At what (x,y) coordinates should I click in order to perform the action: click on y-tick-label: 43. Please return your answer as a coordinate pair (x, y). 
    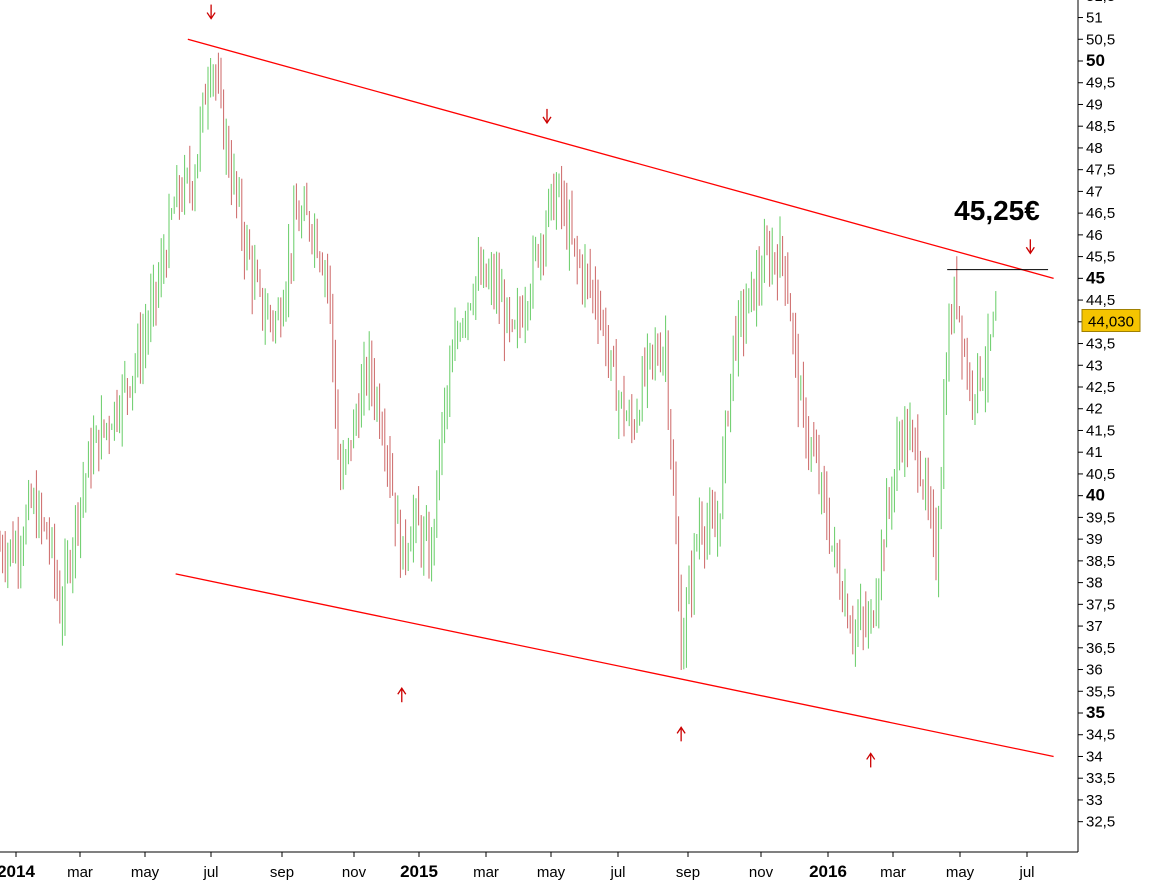
    Looking at the image, I should click on (1094, 365).